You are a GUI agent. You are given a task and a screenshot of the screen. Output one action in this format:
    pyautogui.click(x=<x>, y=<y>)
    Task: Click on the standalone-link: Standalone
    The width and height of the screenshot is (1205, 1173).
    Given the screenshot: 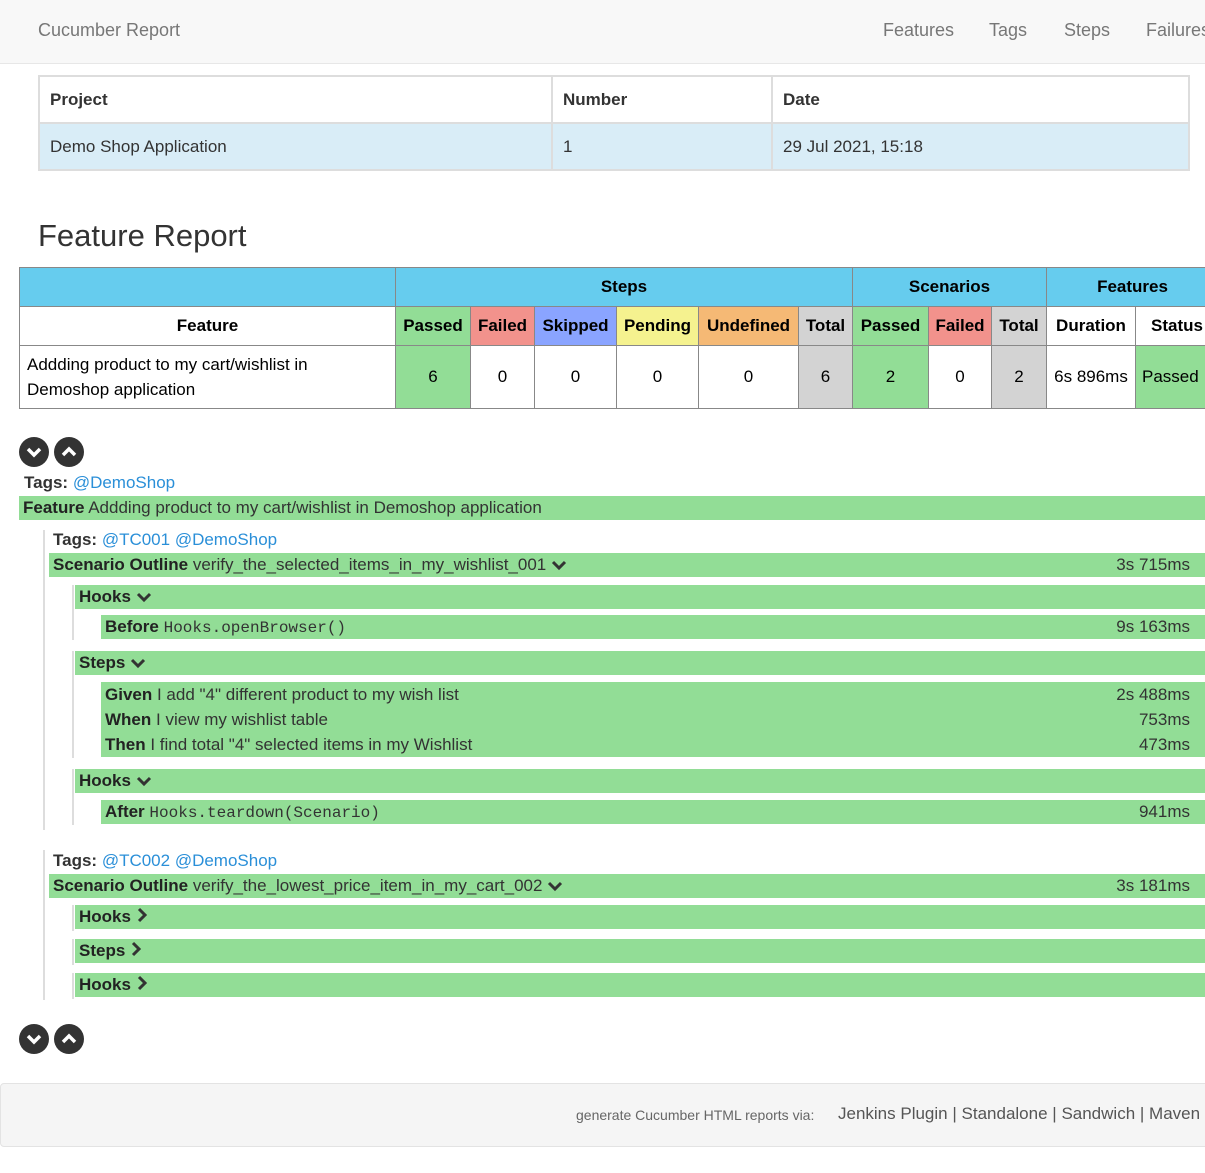 What is the action you would take?
    pyautogui.click(x=1004, y=1113)
    